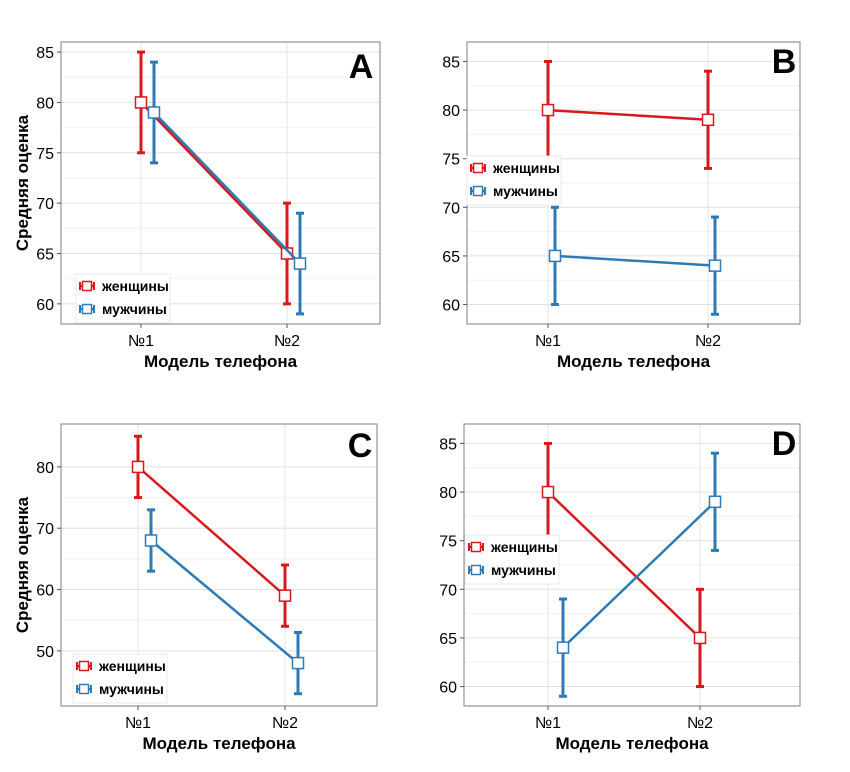  Describe the element at coordinates (45, 652) in the screenshot. I see `y-tick-label: 50` at that location.